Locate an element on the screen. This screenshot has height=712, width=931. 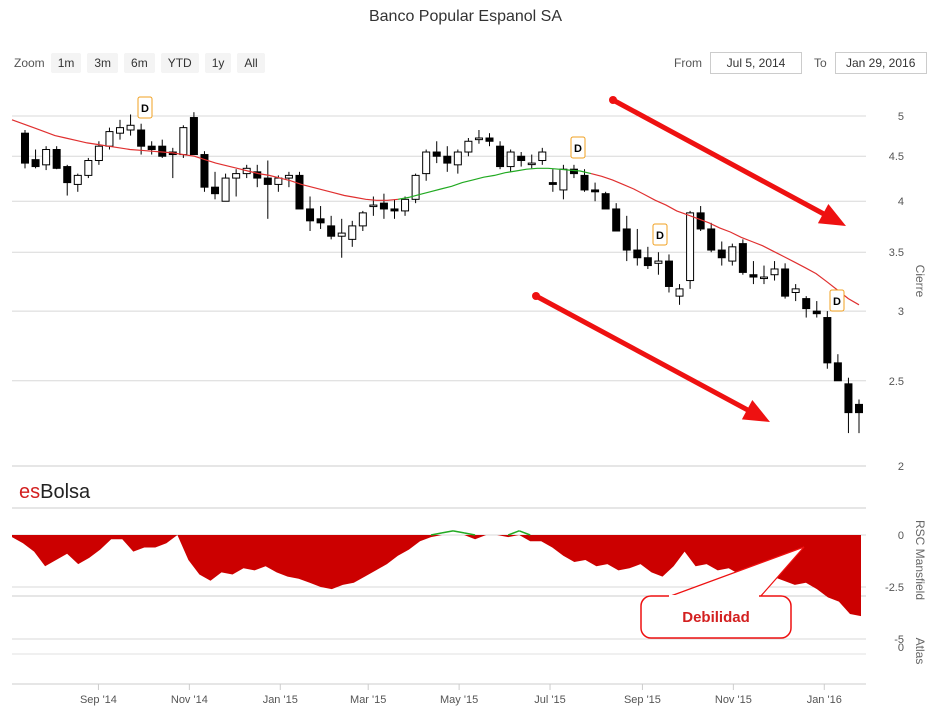
chart-title: Banco Popular Espanol SA is located at coordinates (465, 16).